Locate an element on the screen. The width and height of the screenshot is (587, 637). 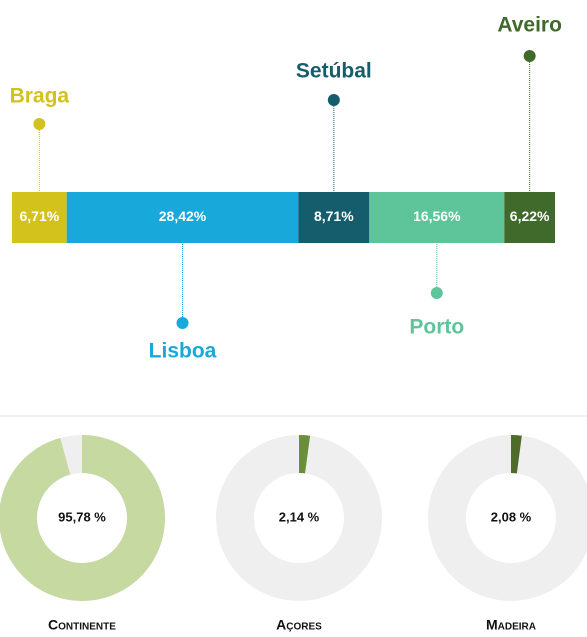
donut-value: 95,78 % is located at coordinates (82, 516).